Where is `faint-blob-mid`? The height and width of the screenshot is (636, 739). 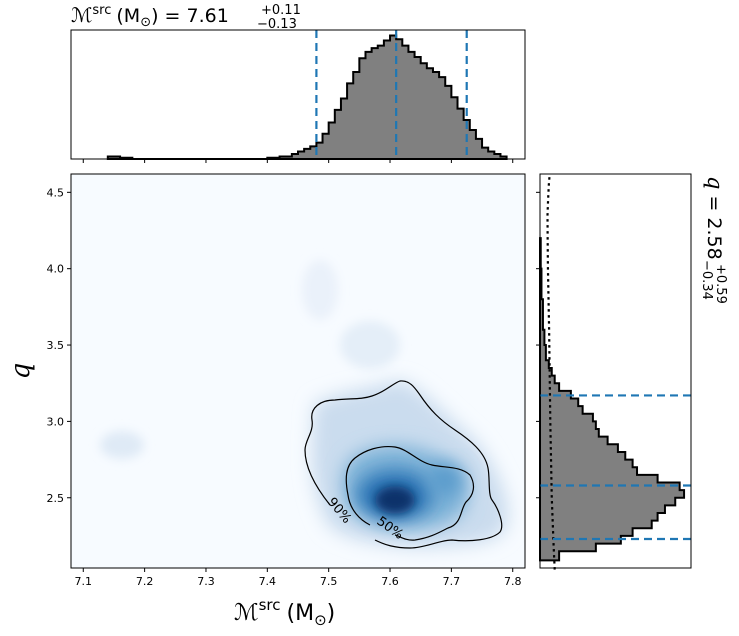
faint-blob-mid is located at coordinates (370, 345).